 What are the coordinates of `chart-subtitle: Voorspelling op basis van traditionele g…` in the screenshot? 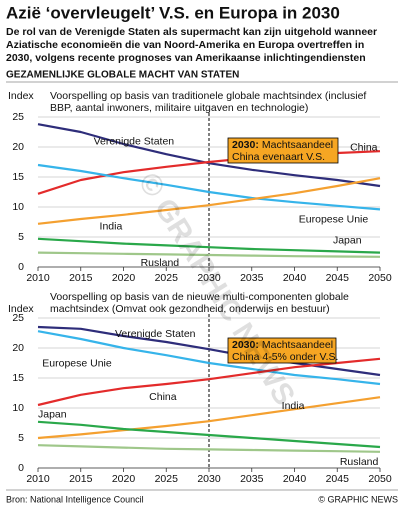 It's located at (208, 96).